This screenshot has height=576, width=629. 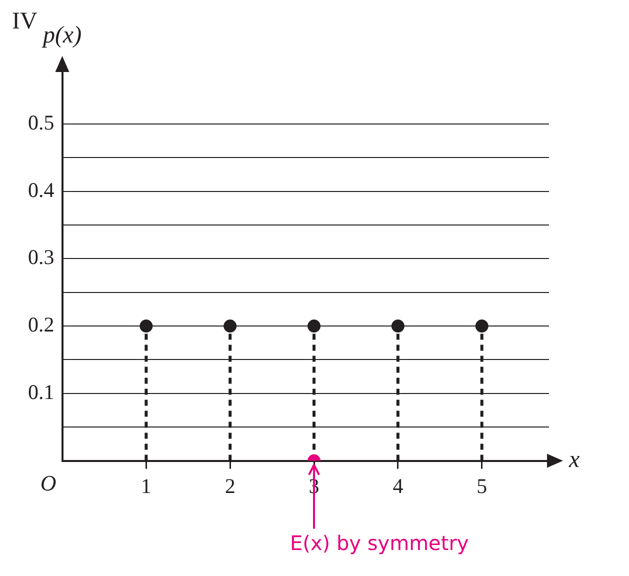 I want to click on y-tick-label: 0.5, so click(x=41, y=122).